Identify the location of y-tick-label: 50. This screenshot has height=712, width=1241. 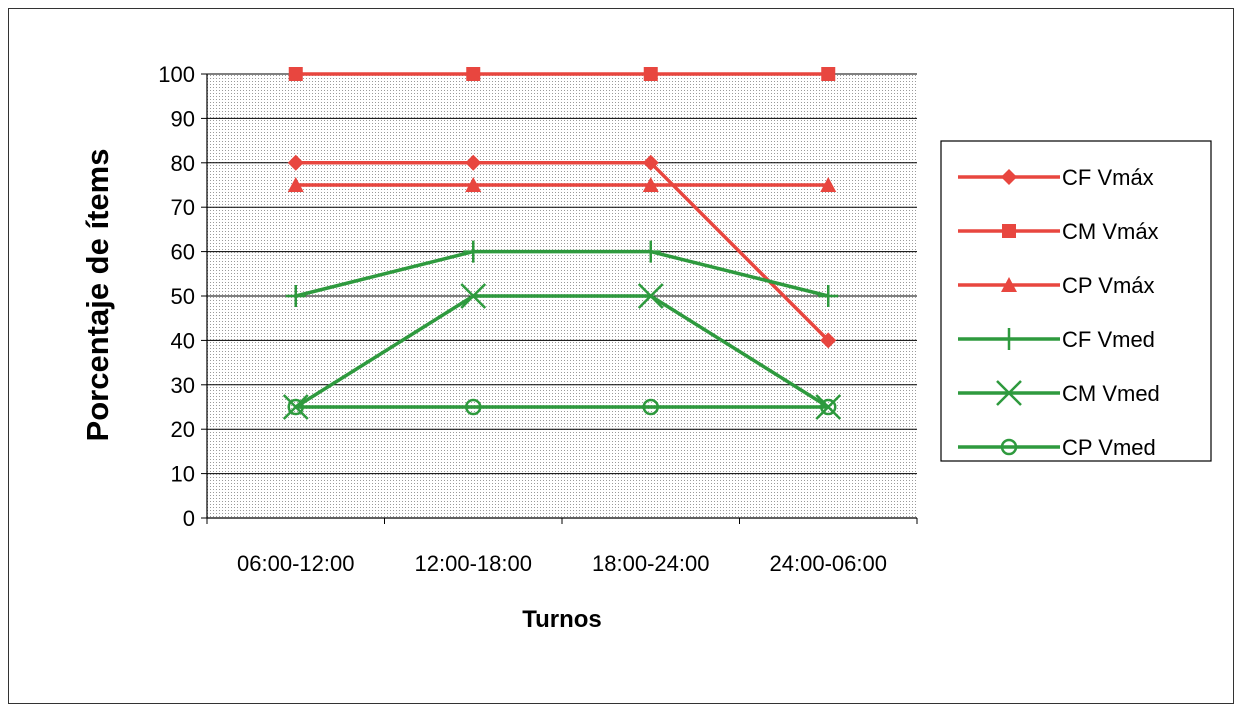
(183, 296).